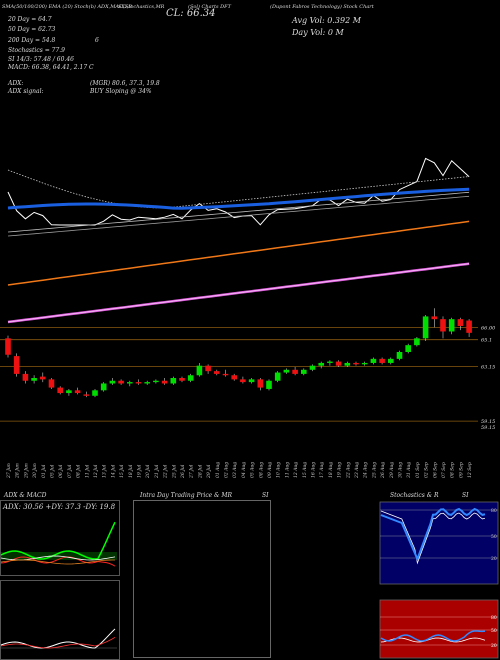 The width and height of the screenshot is (500, 660). I want to click on date-label: 21 Jul, so click(157, 471).